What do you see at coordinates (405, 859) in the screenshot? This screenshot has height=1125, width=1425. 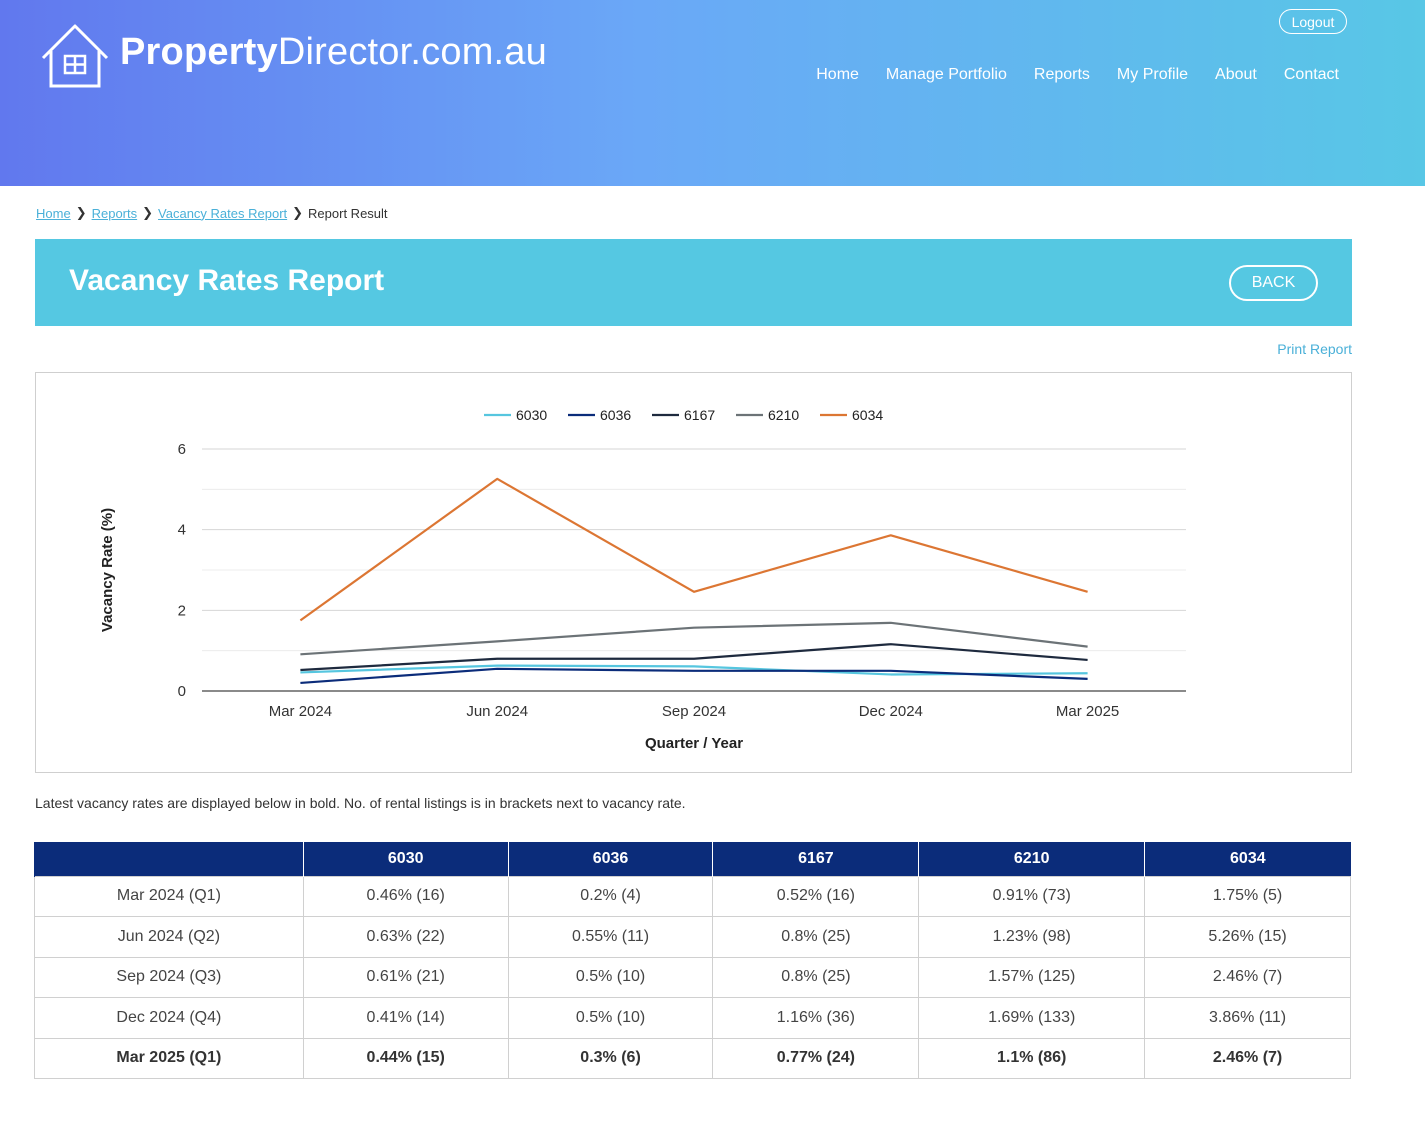 I see `table-header-6030: 6030` at bounding box center [405, 859].